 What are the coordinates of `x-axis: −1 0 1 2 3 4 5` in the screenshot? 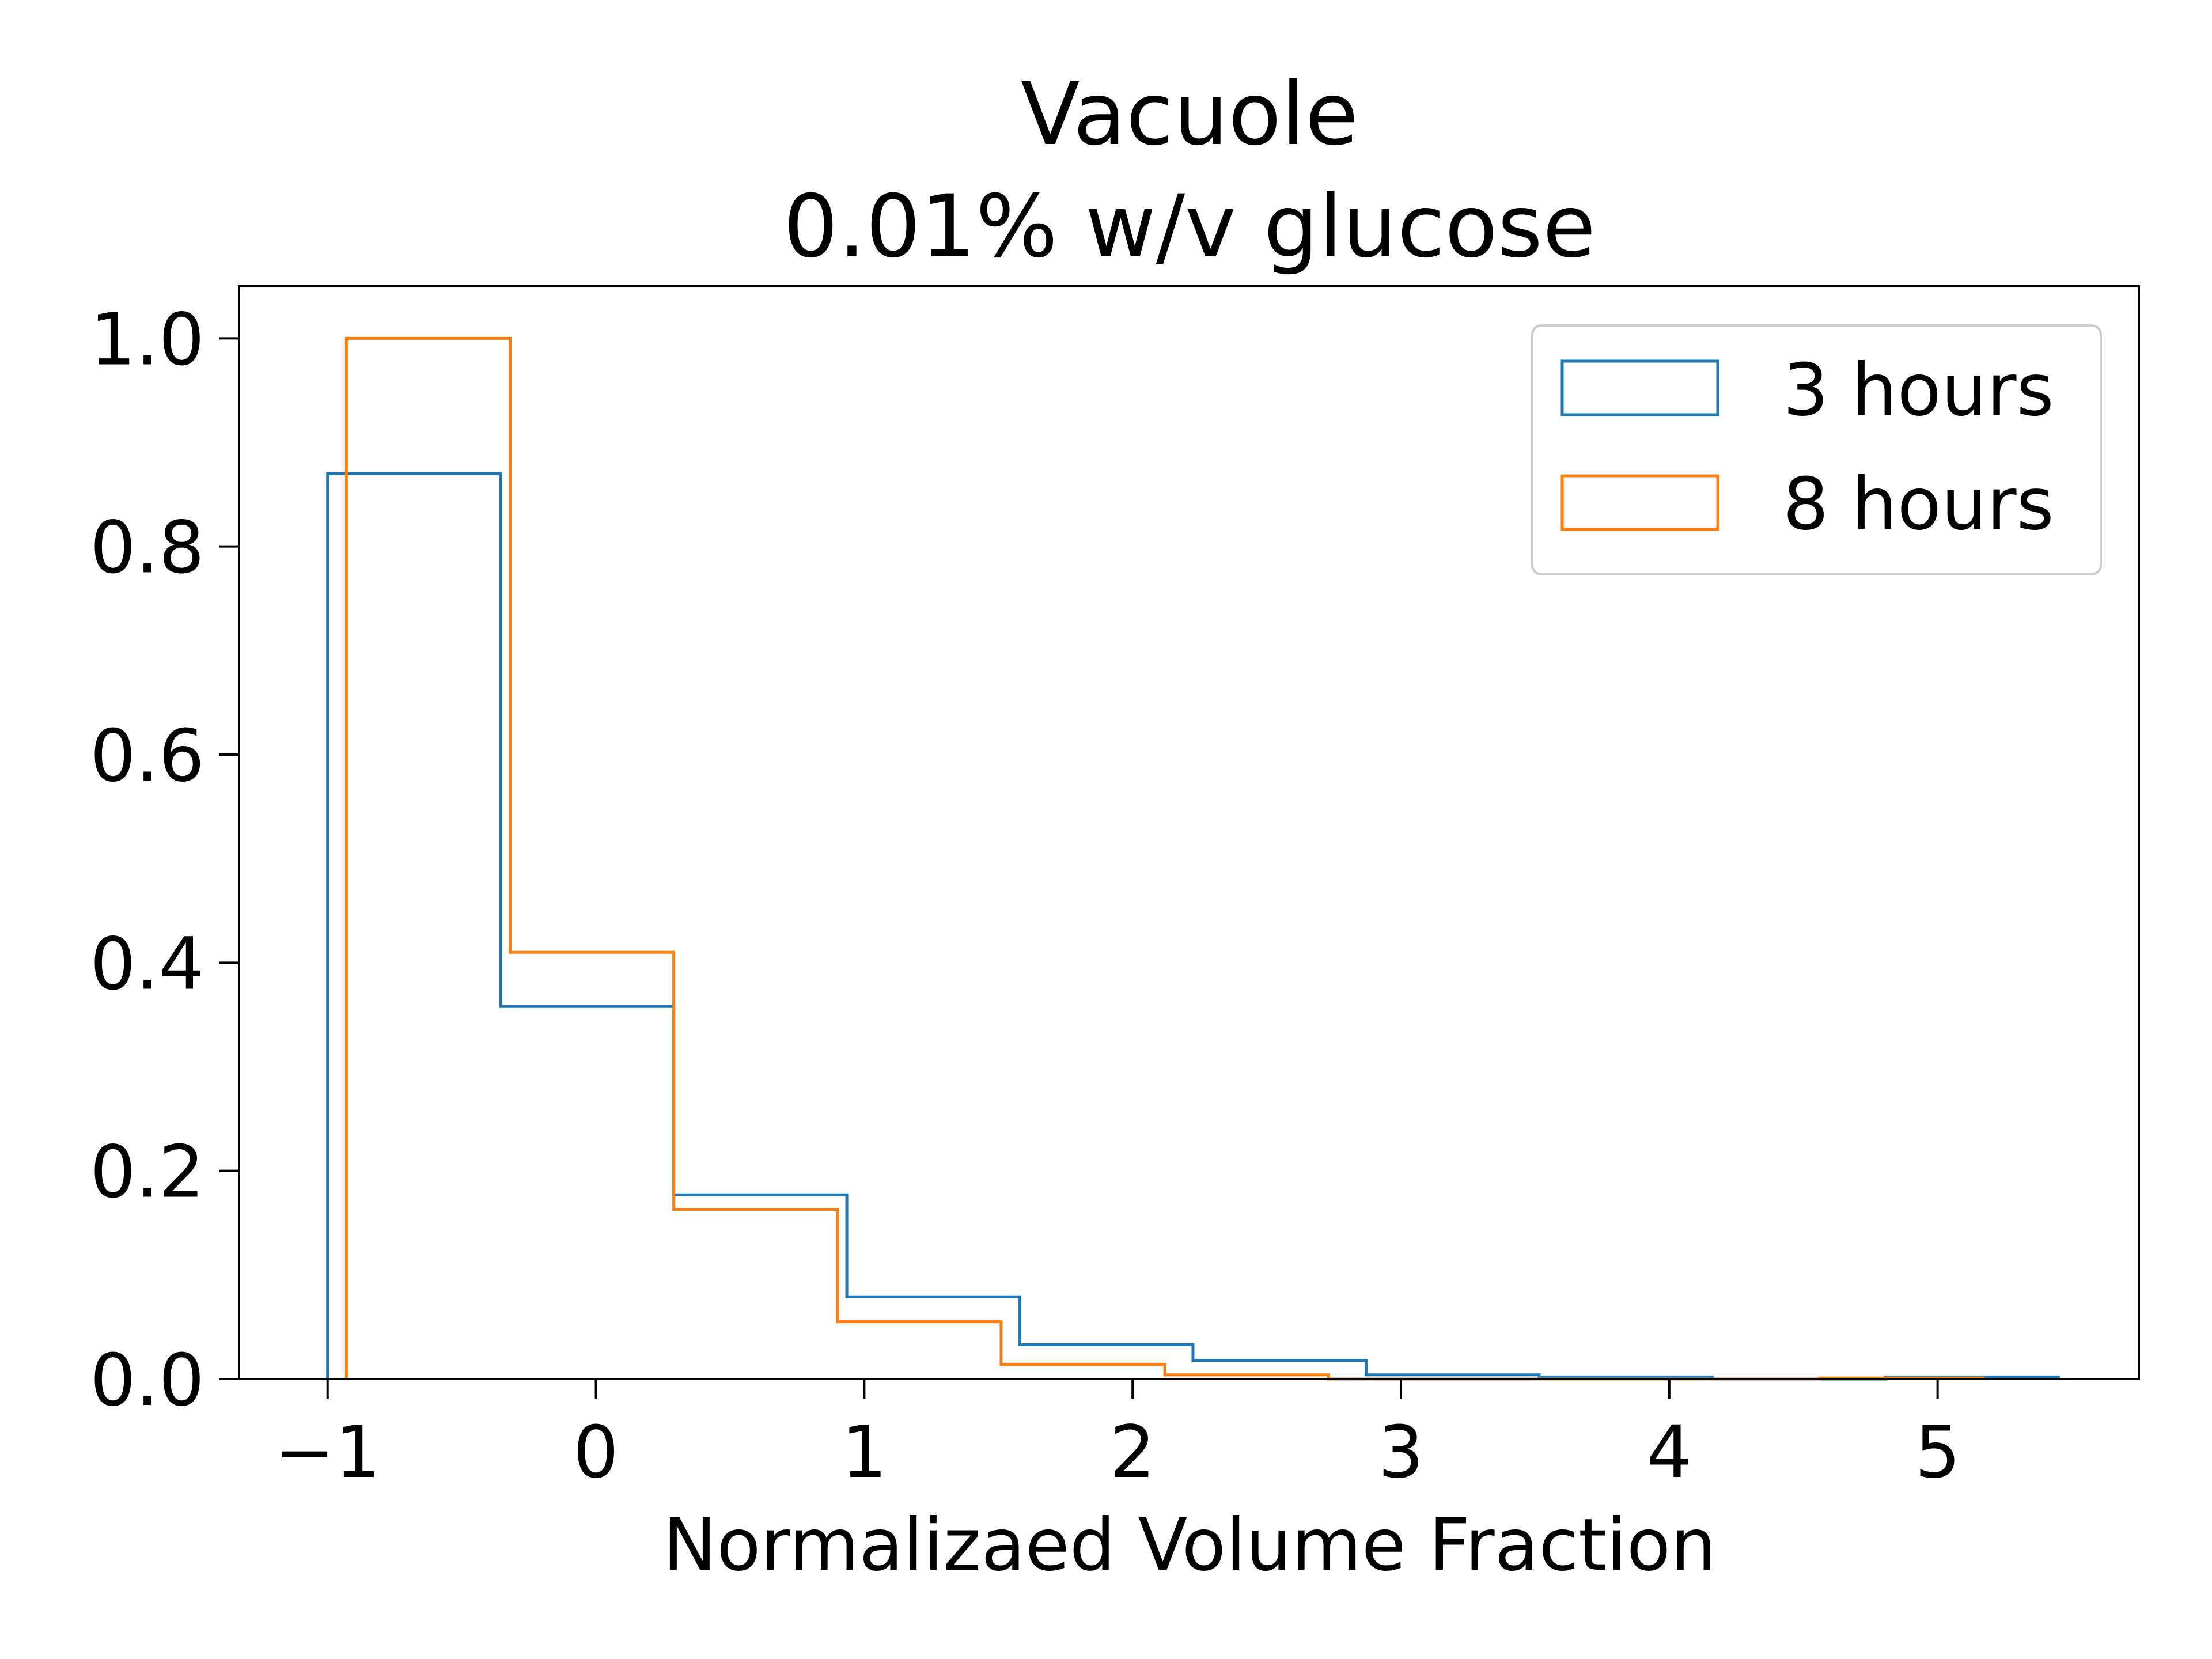 It's located at (1118, 1436).